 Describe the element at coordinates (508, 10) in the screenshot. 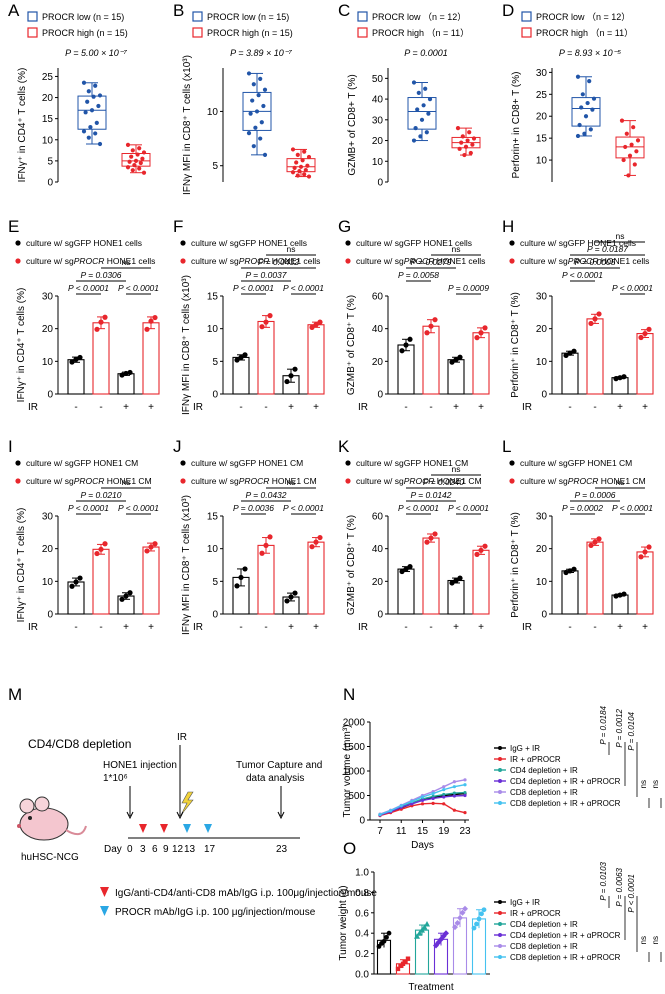

I see `panel-letter-d: D` at that location.